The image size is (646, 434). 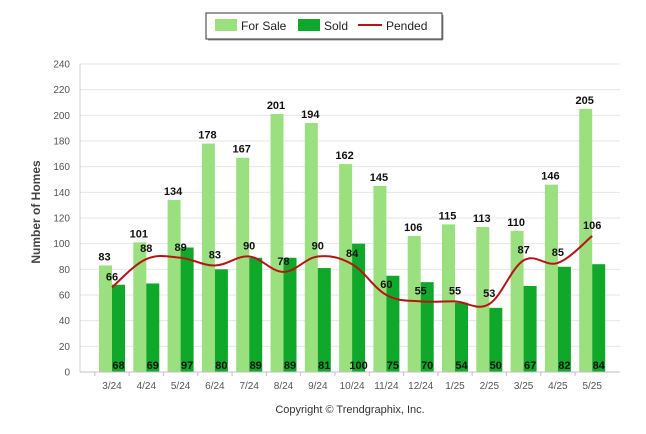 What do you see at coordinates (264, 26) in the screenshot?
I see `legend-label-for-sale: For Sale` at bounding box center [264, 26].